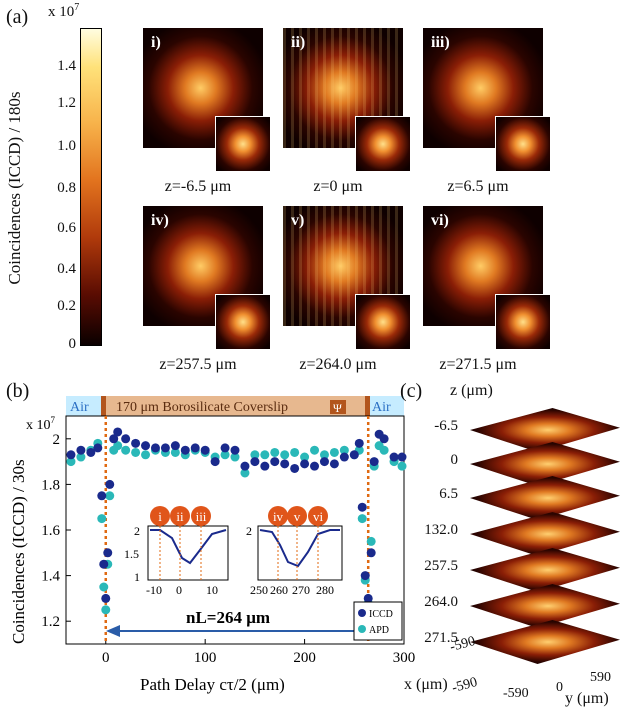 This screenshot has width=623, height=709. Describe the element at coordinates (61, 12) in the screenshot. I see `colorbar-exponent-base: x 10` at that location.